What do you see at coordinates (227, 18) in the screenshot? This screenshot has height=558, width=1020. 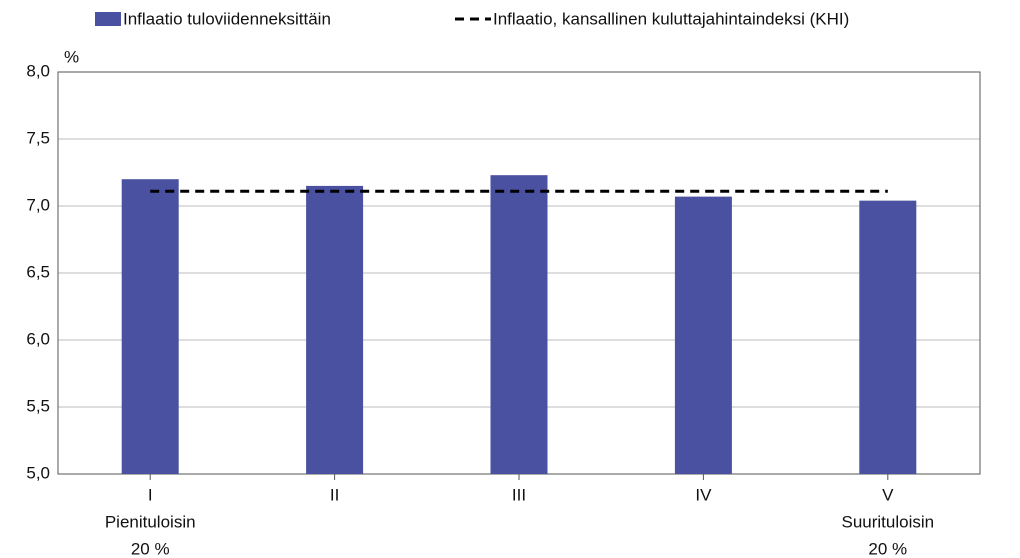 I see `legend-label: Inflaatio tuloviidenneksittäin` at bounding box center [227, 18].